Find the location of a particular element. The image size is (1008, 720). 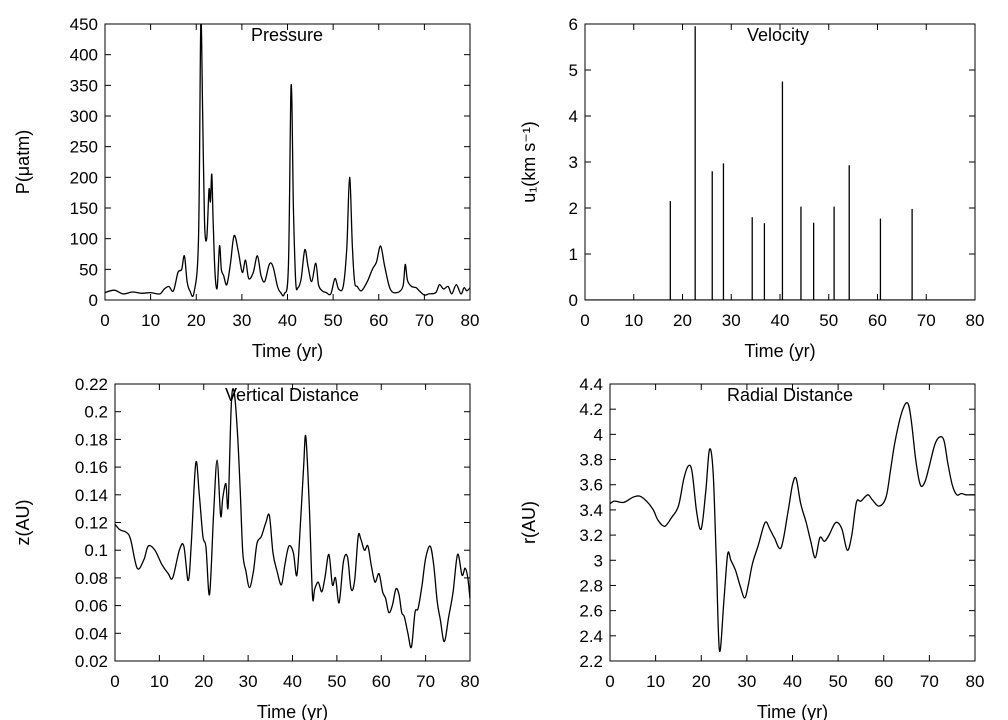

pressure-title: Pressure is located at coordinates (287, 35).